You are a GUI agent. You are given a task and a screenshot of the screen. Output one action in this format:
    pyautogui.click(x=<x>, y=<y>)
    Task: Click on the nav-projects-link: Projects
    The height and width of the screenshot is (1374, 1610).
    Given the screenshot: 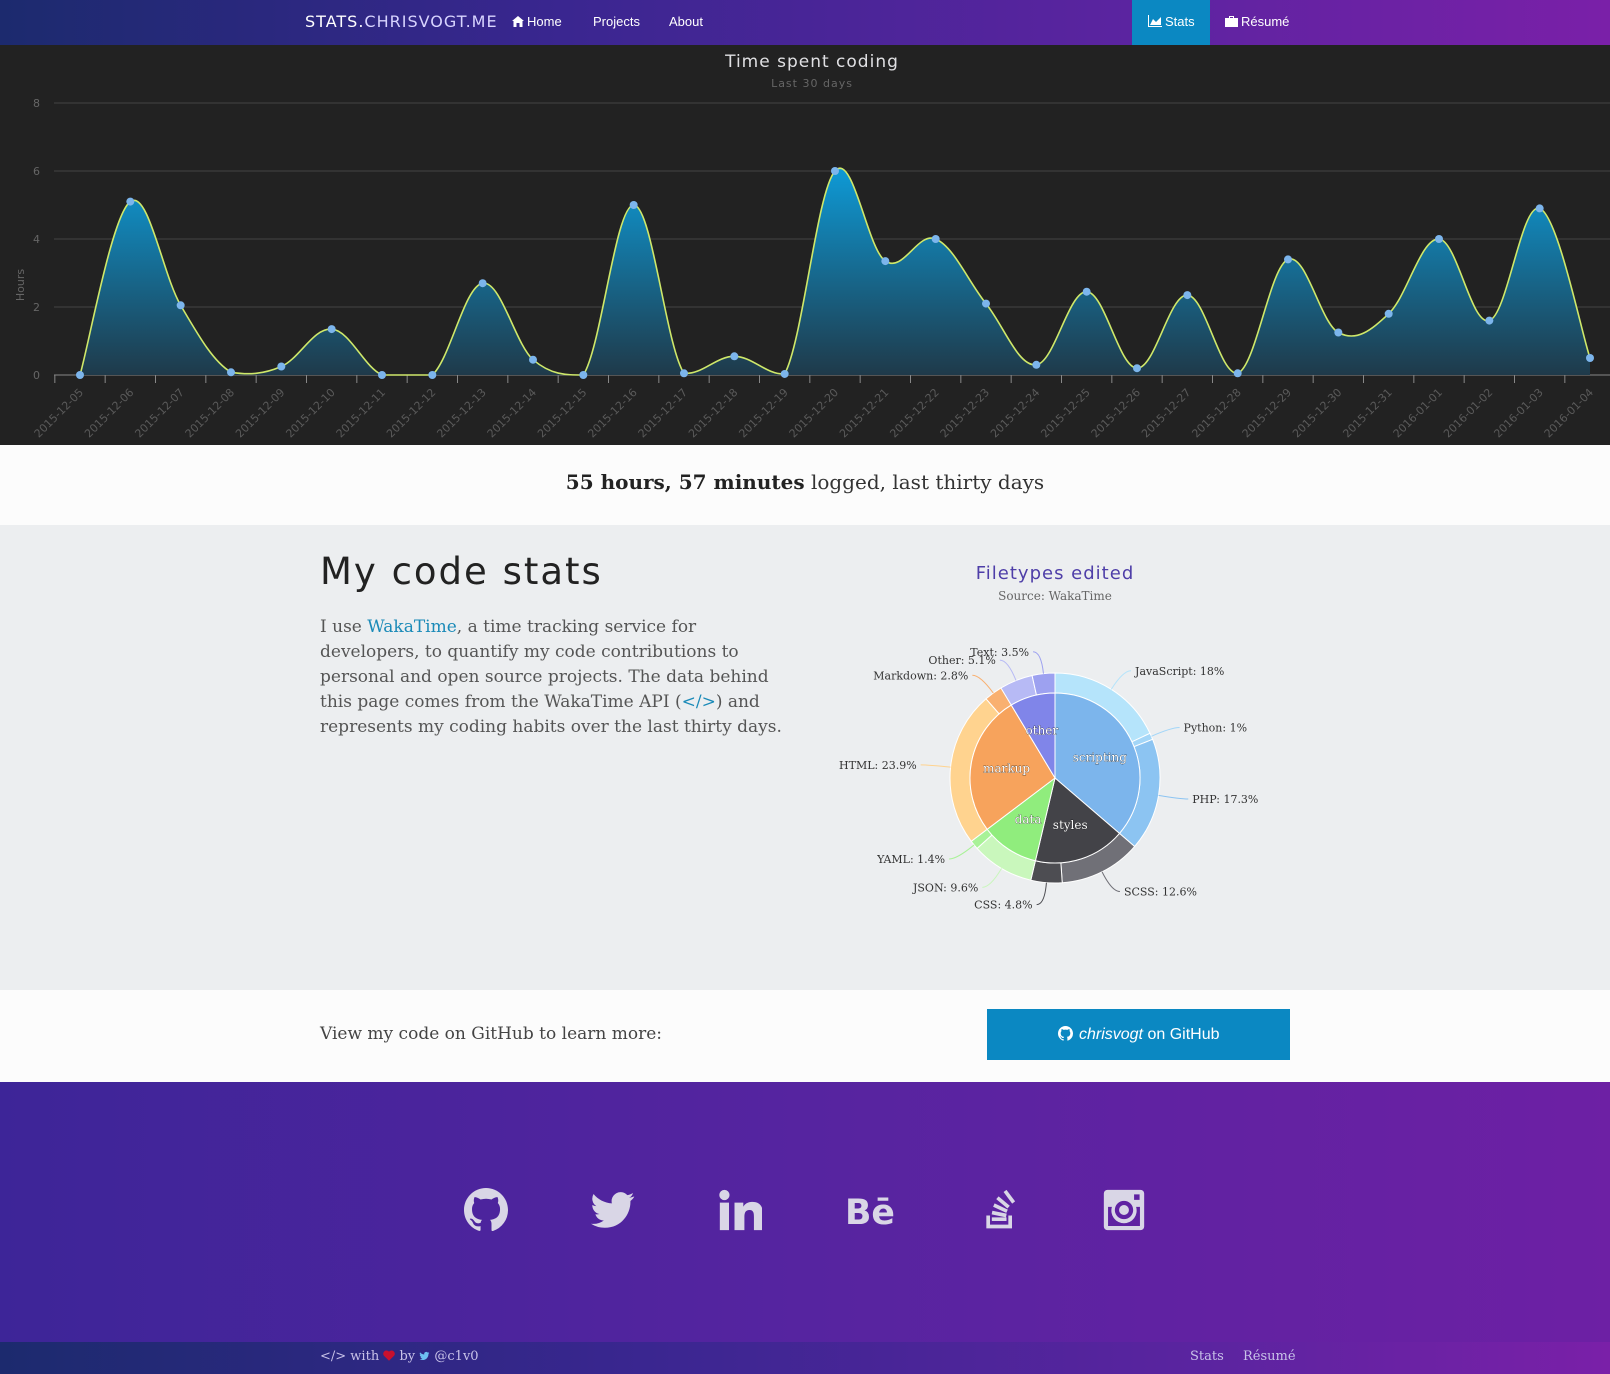 What is the action you would take?
    pyautogui.click(x=616, y=21)
    